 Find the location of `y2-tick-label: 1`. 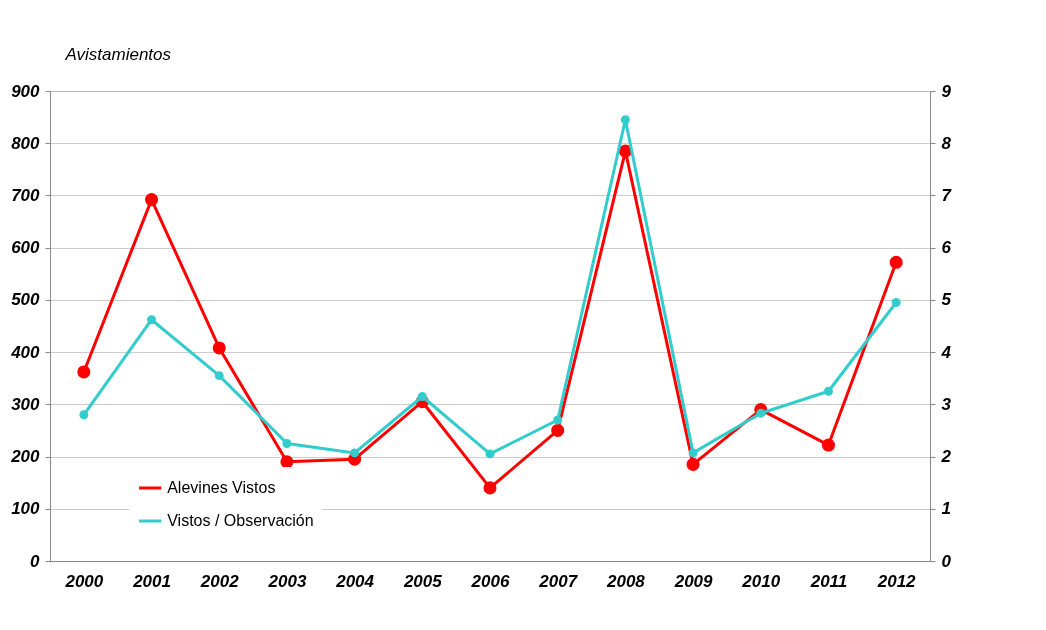

y2-tick-label: 1 is located at coordinates (946, 509).